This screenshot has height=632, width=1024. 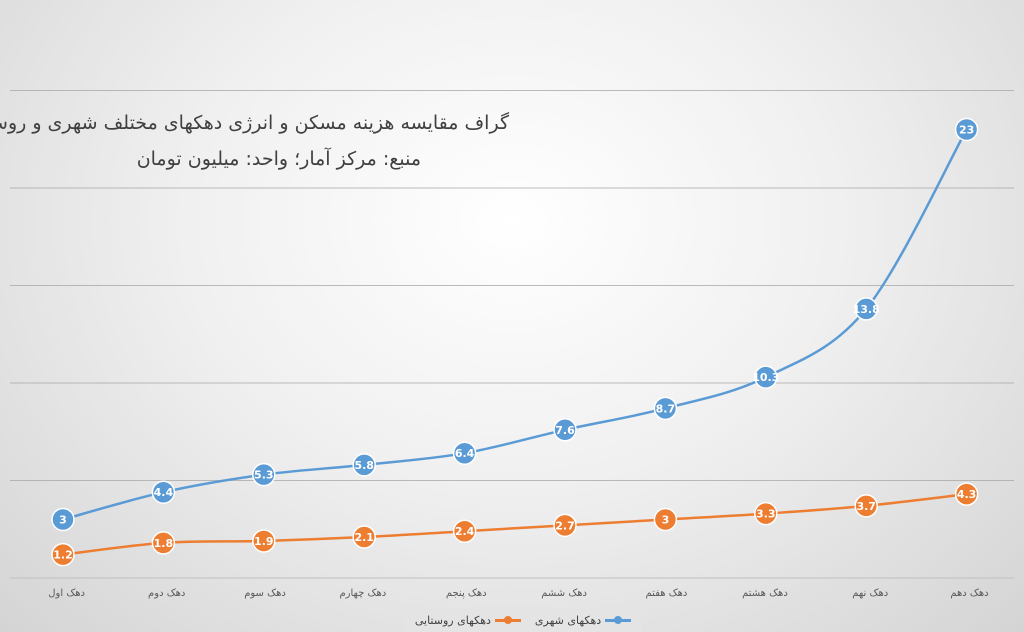 I want to click on data-label: 13.8, so click(x=866, y=309).